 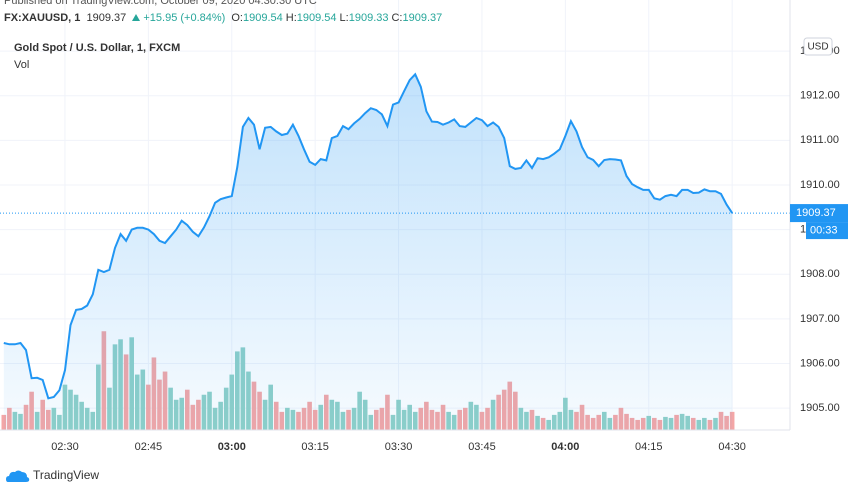 I want to click on y-tick-label: 1908.00, so click(x=820, y=274).